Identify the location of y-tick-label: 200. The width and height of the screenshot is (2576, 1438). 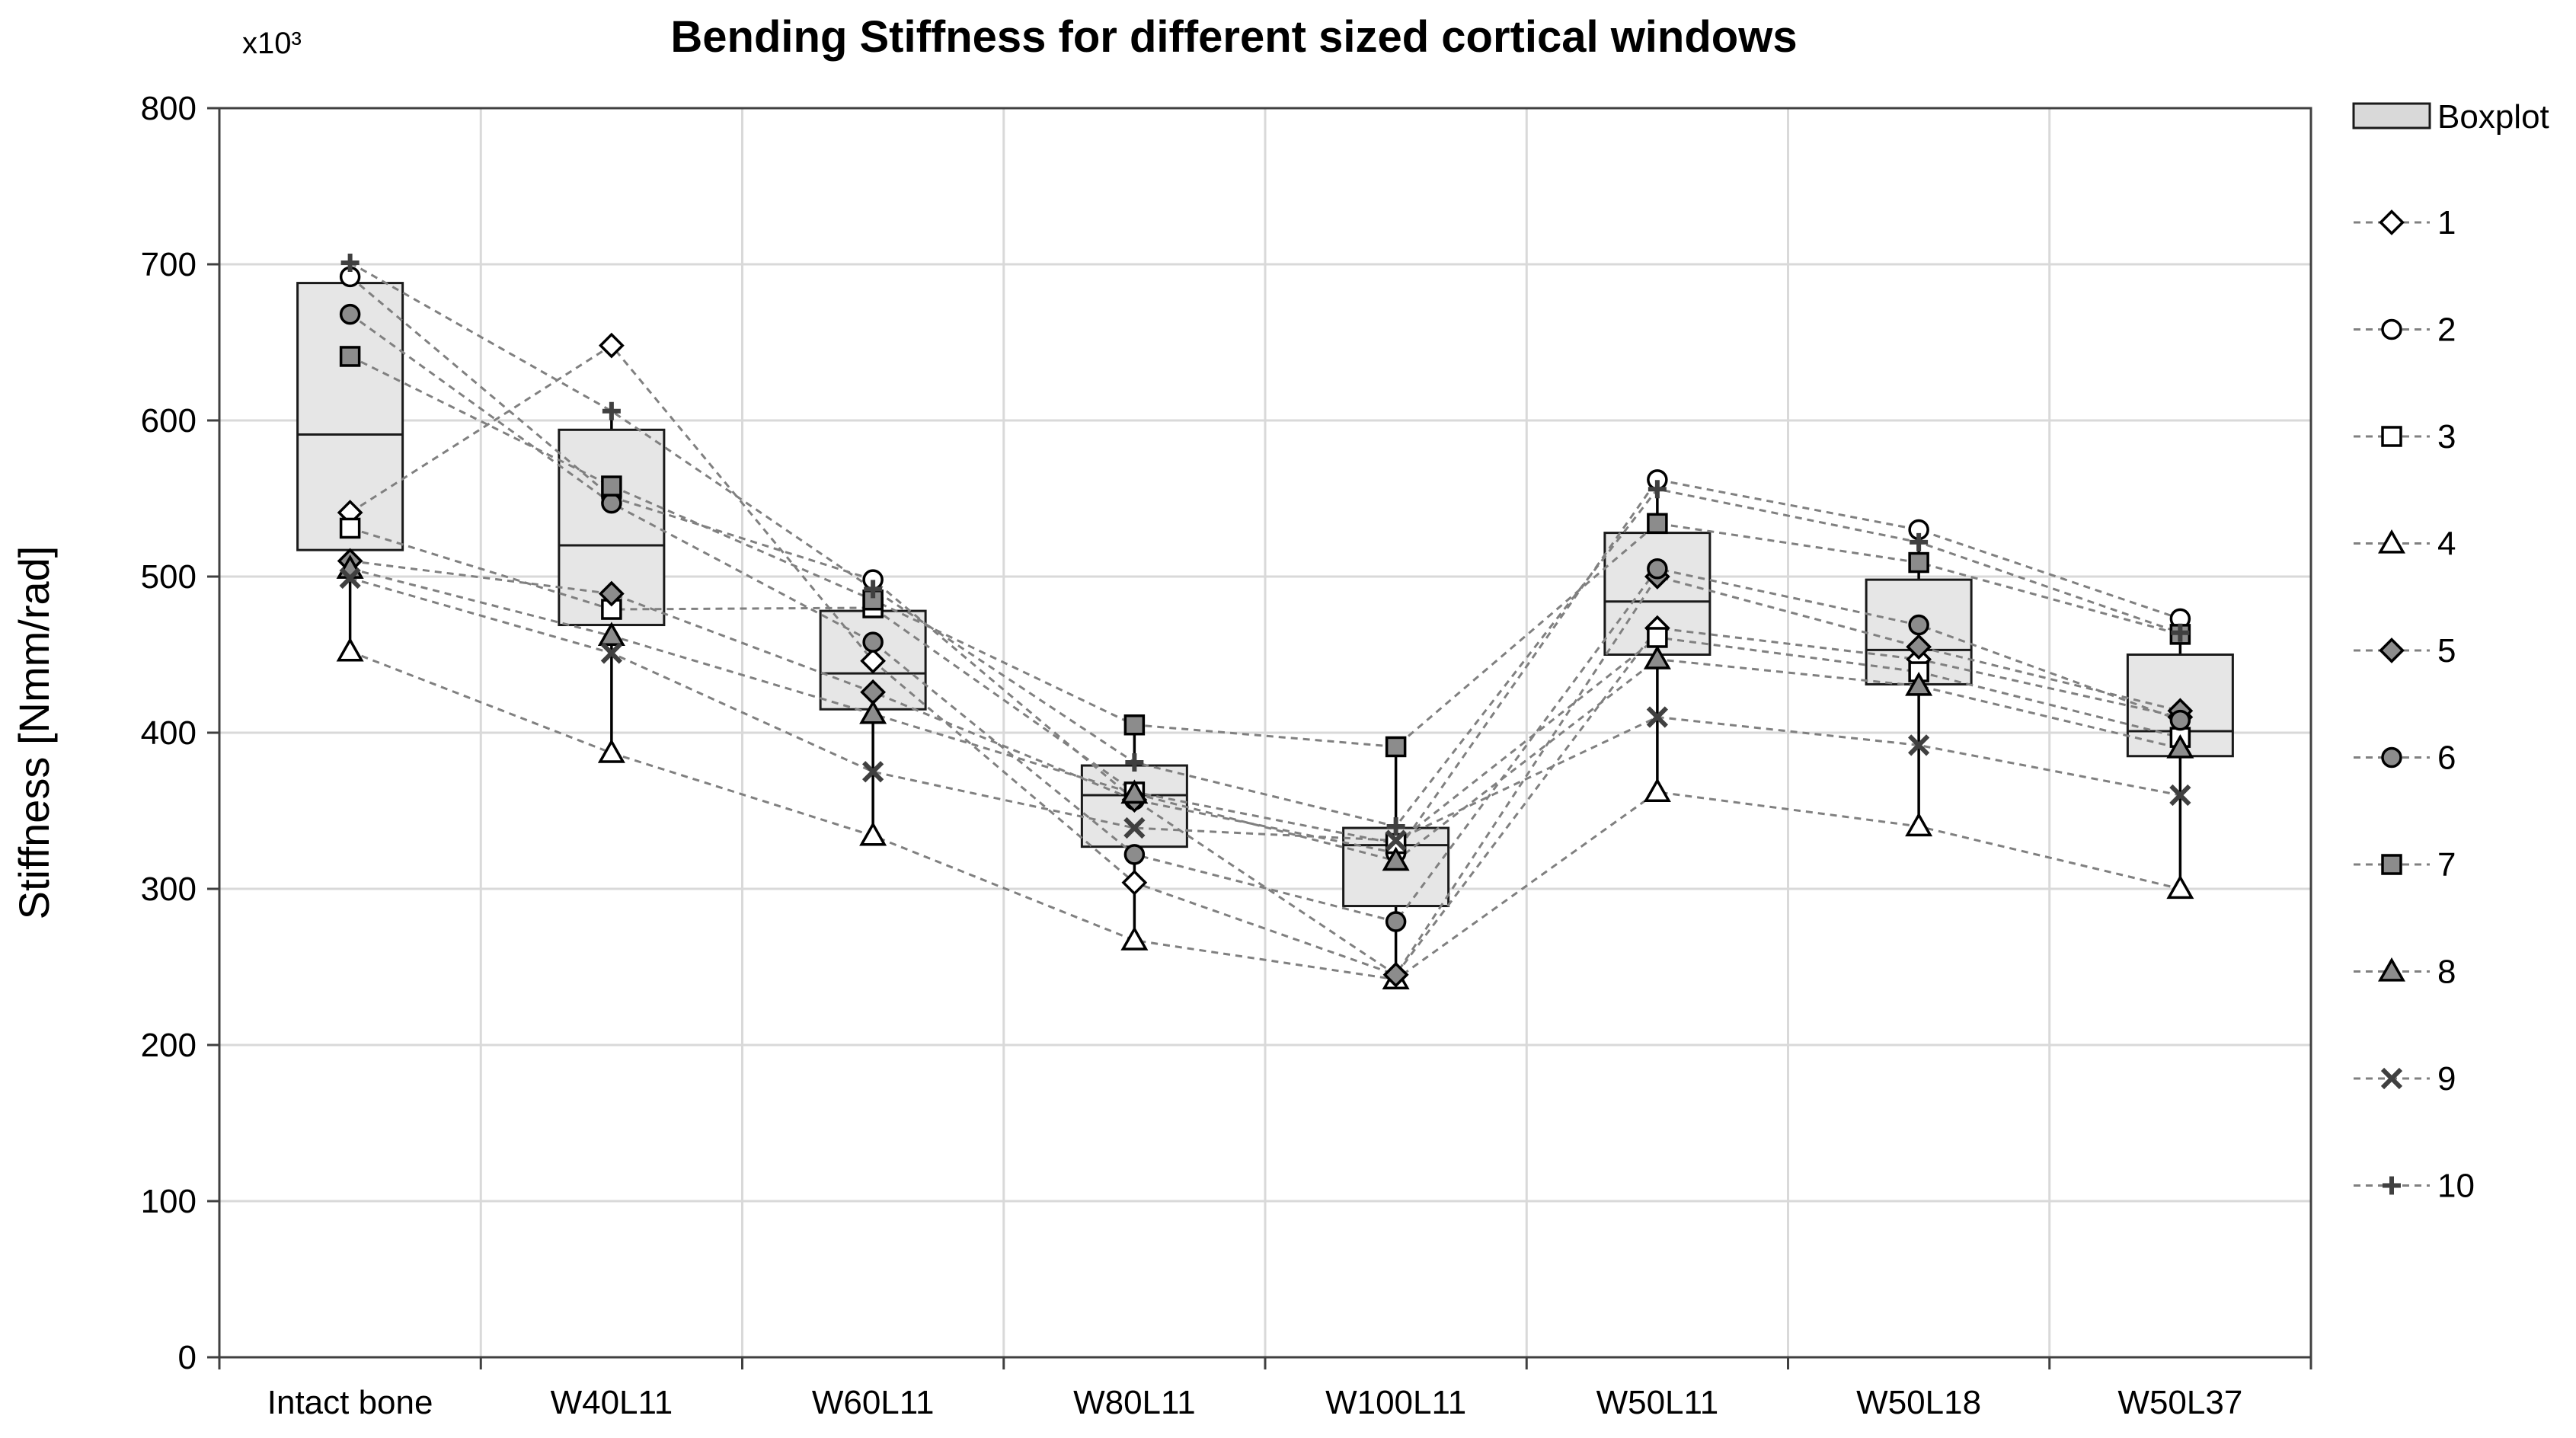
(169, 1045).